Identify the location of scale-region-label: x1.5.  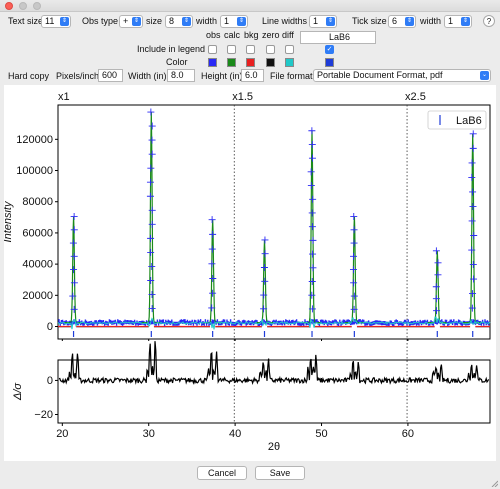
(242, 97).